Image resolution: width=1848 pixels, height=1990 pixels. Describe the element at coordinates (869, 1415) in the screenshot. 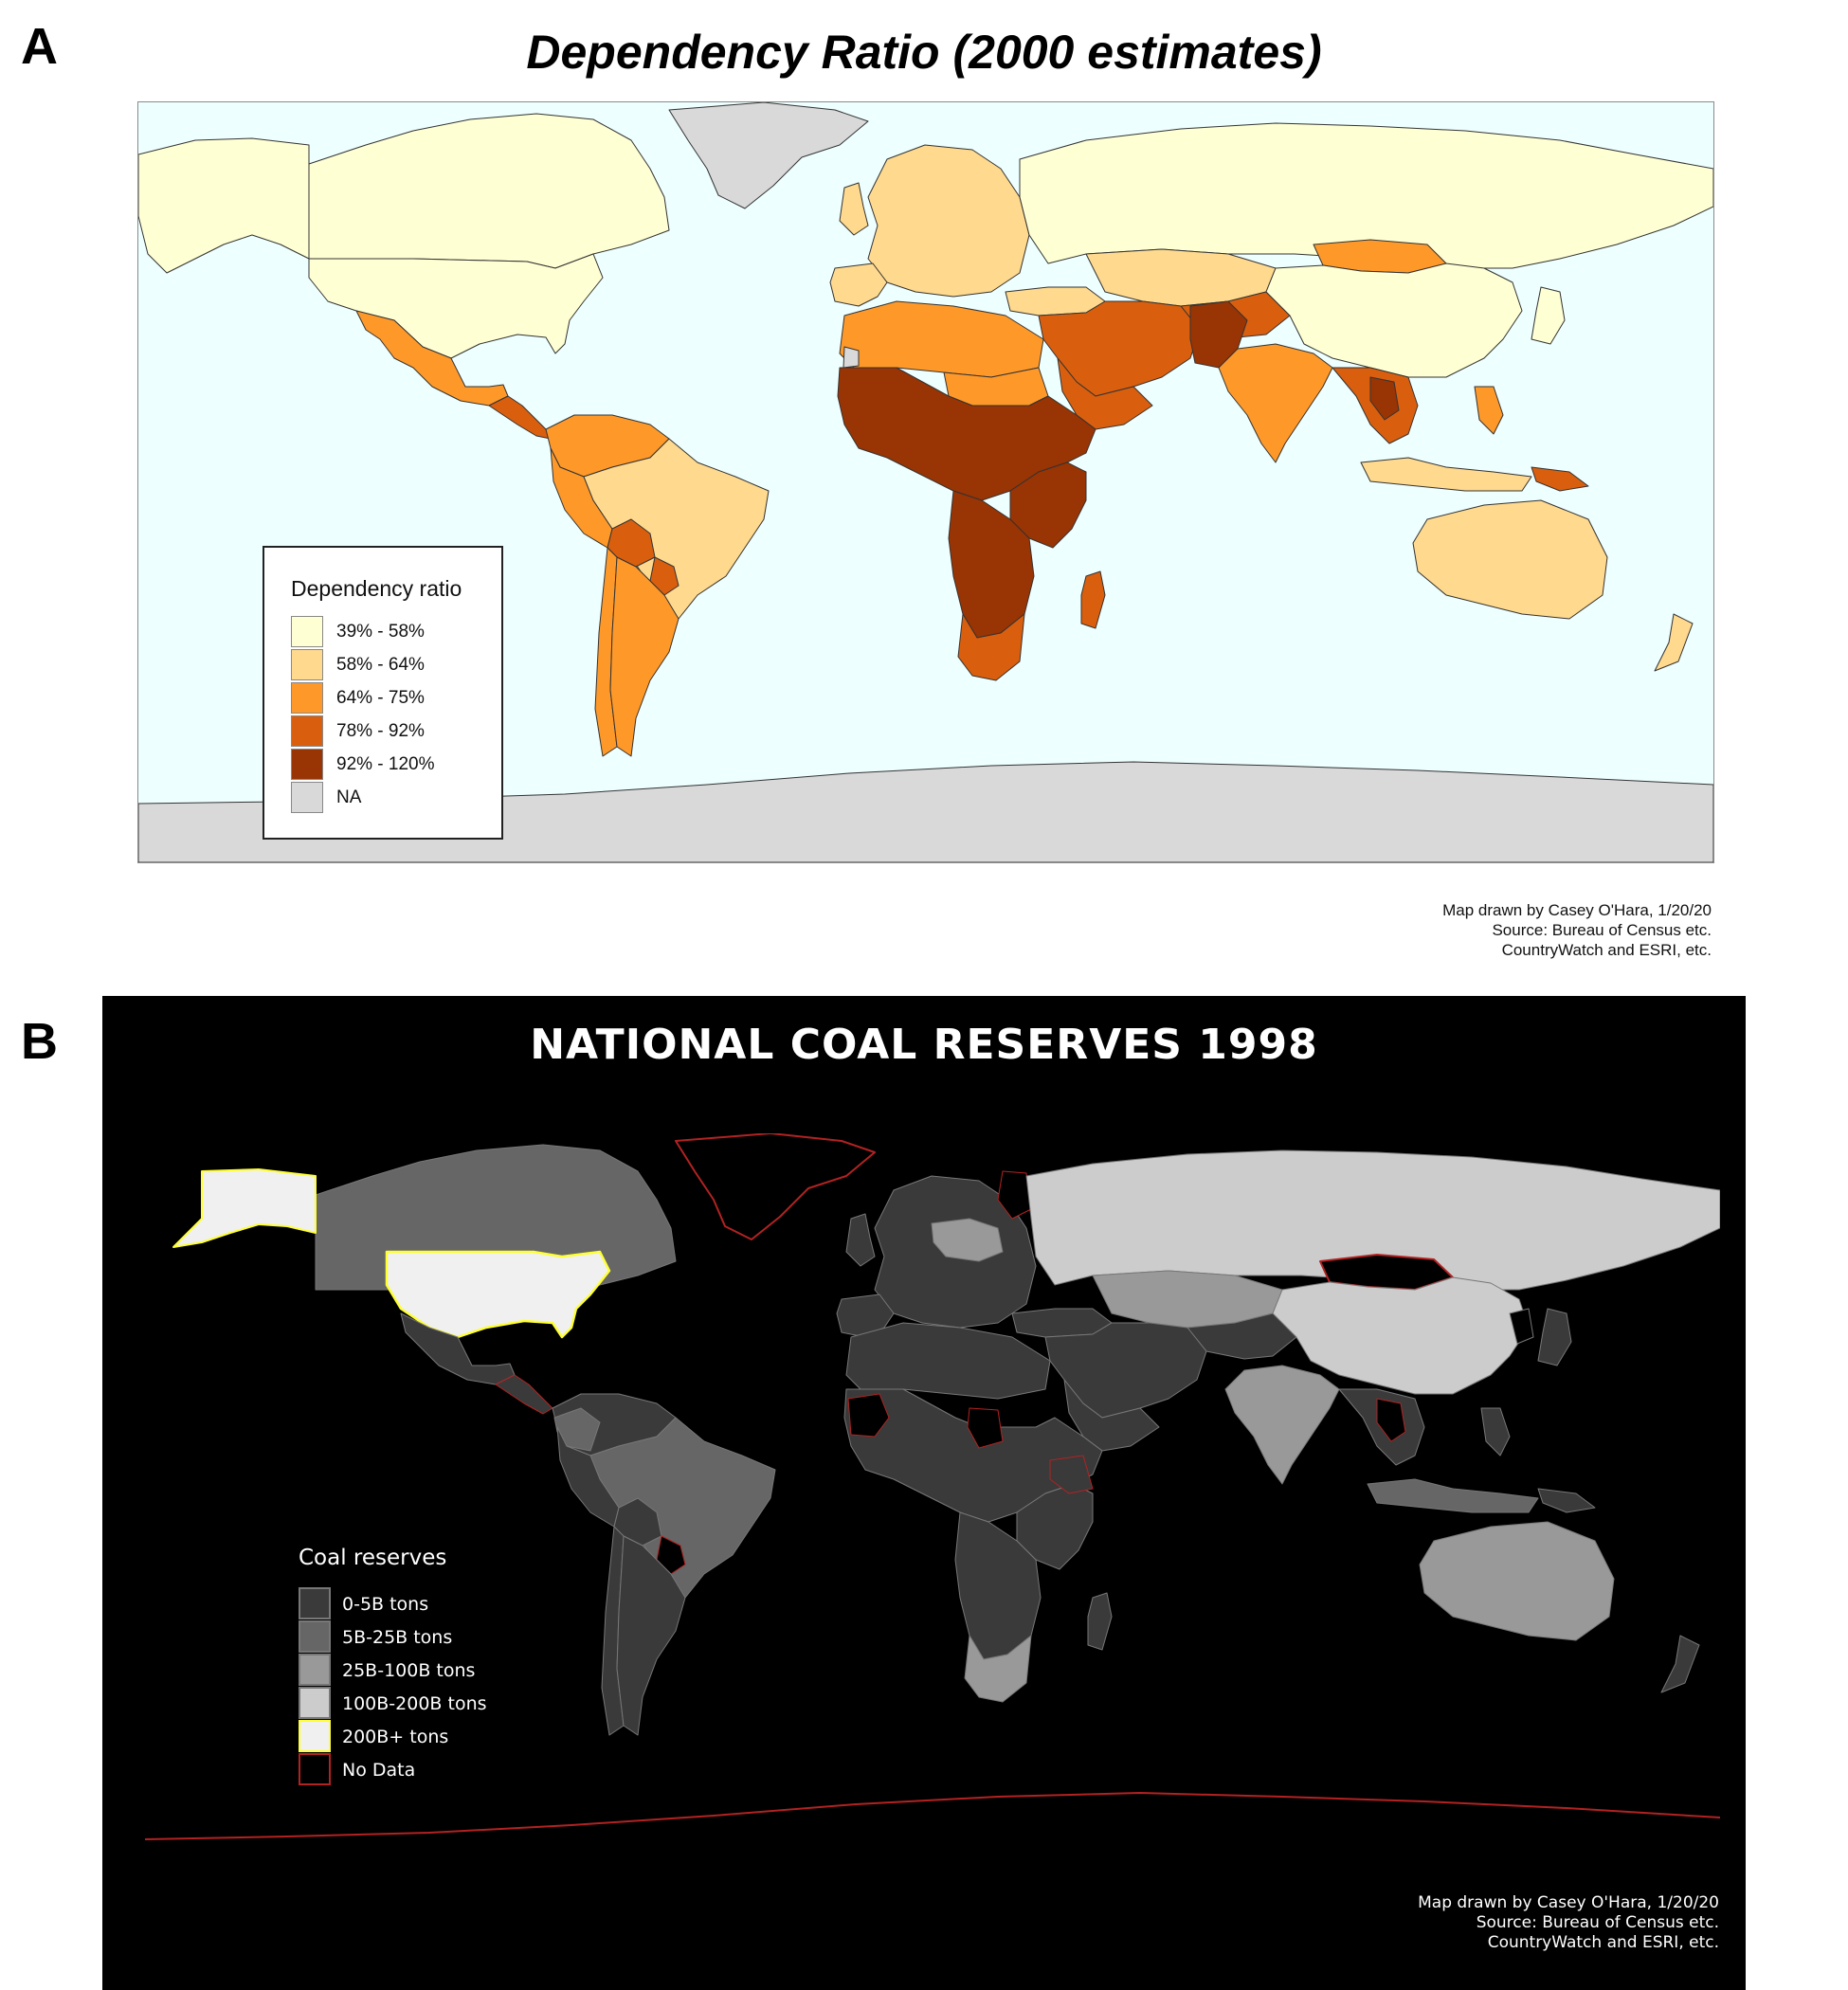

I see `mauritania` at that location.